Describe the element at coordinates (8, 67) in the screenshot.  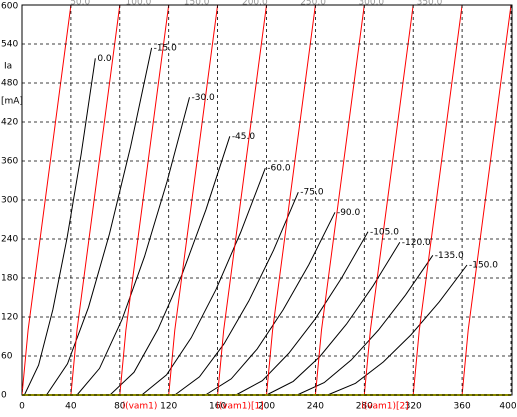
I see `y-axis-label: Ia` at that location.